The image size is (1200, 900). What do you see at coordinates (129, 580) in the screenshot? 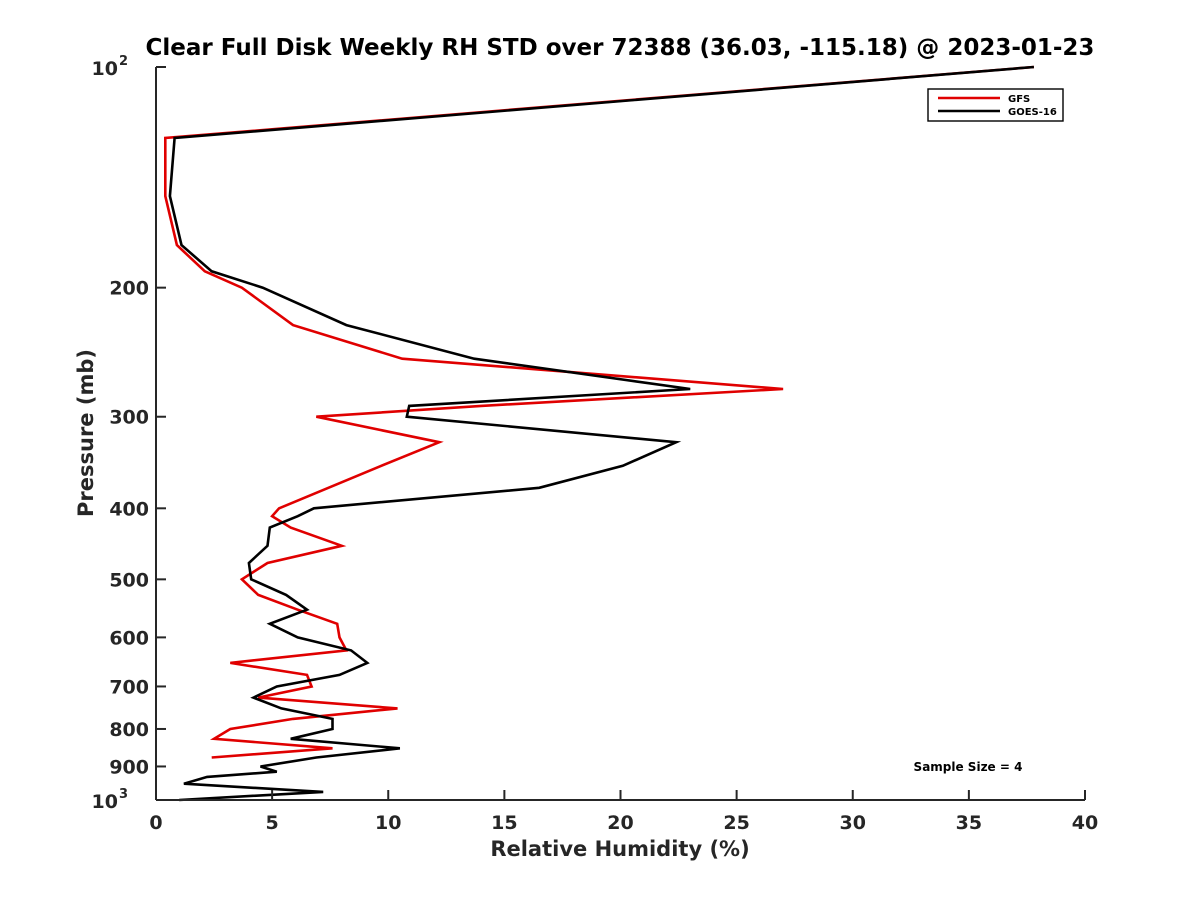
I see `y-tick-label: 500` at bounding box center [129, 580].